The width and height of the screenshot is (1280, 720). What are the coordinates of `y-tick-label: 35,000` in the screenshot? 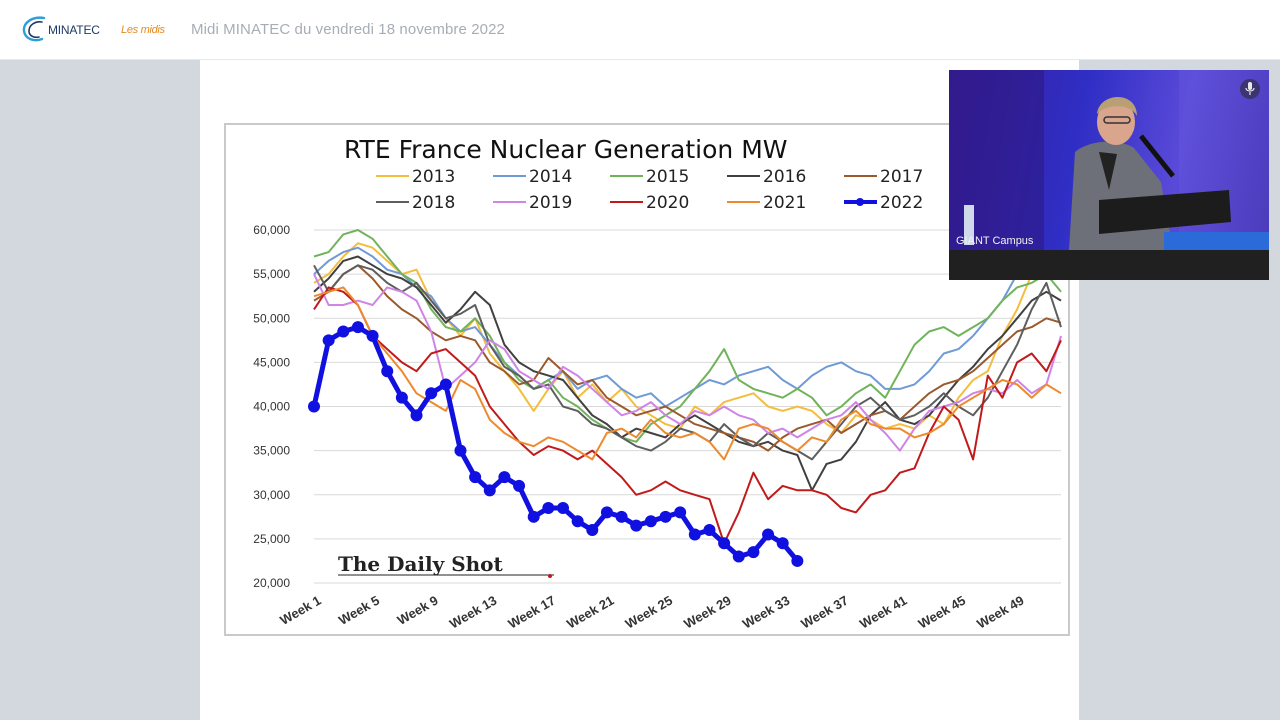 It's located at (271, 451).